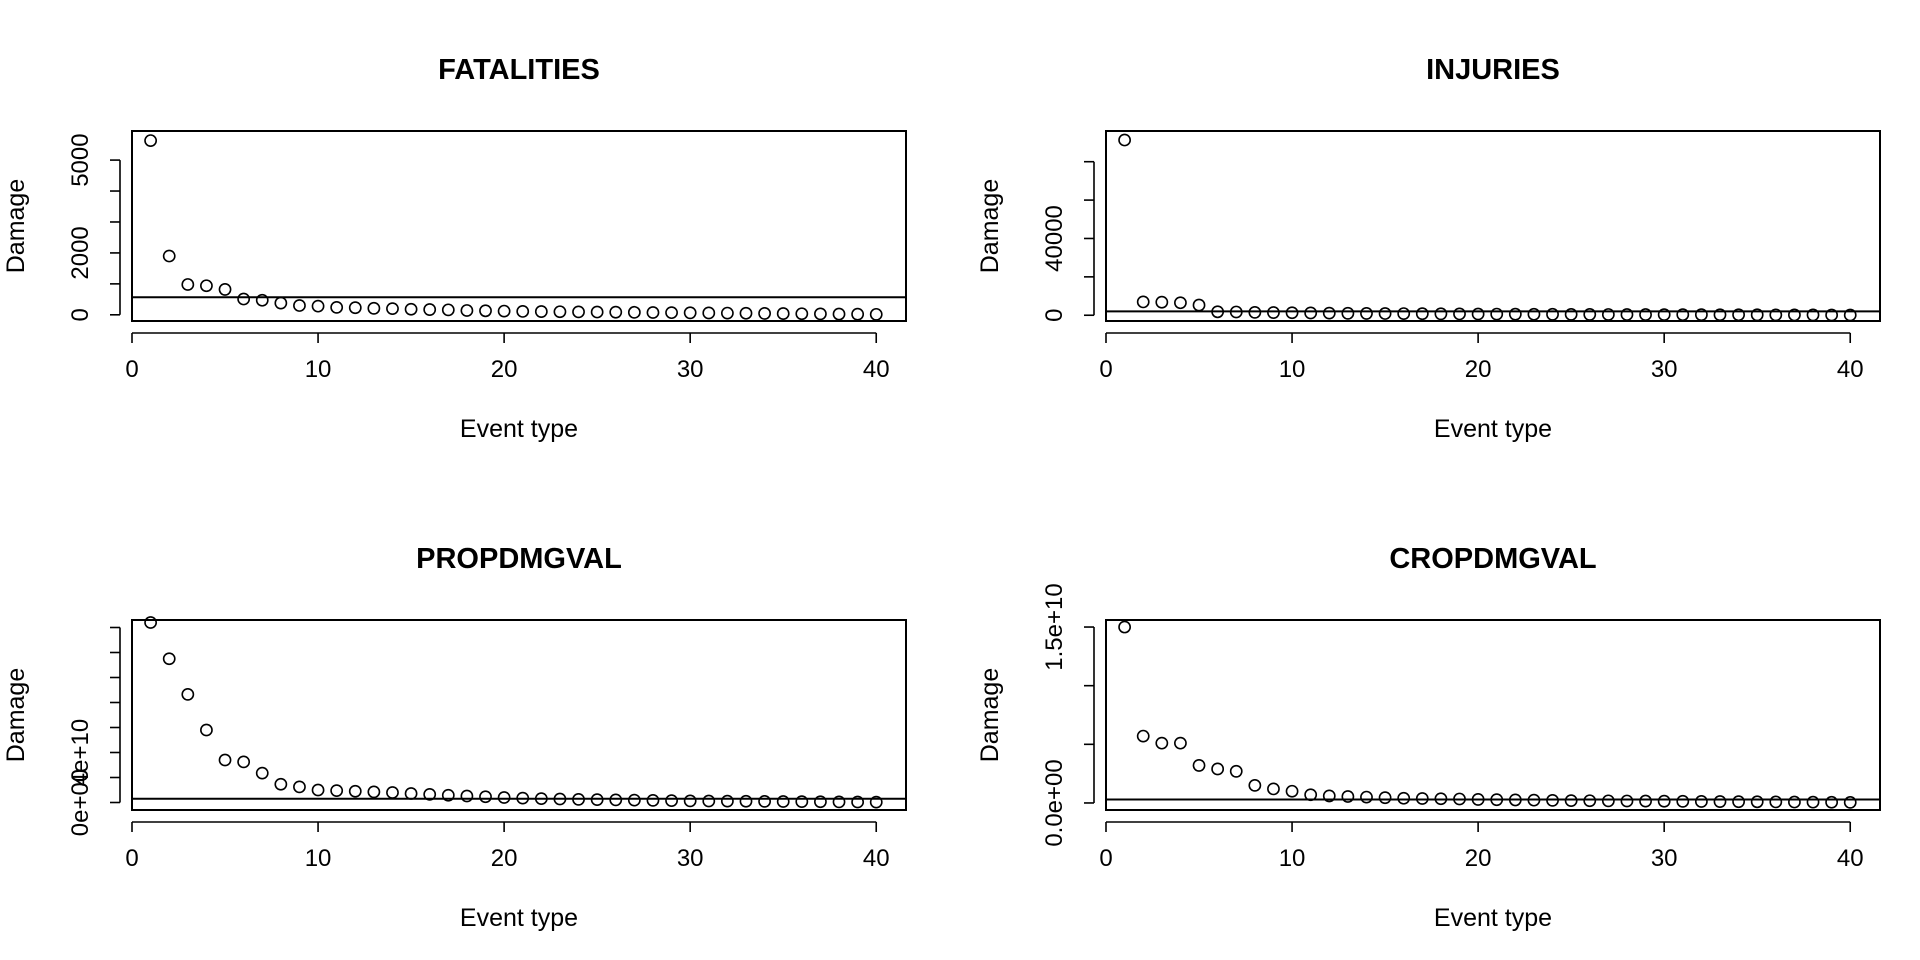 Image resolution: width=1920 pixels, height=960 pixels. What do you see at coordinates (1068, 241) in the screenshot?
I see `y-axis: 0 40000` at bounding box center [1068, 241].